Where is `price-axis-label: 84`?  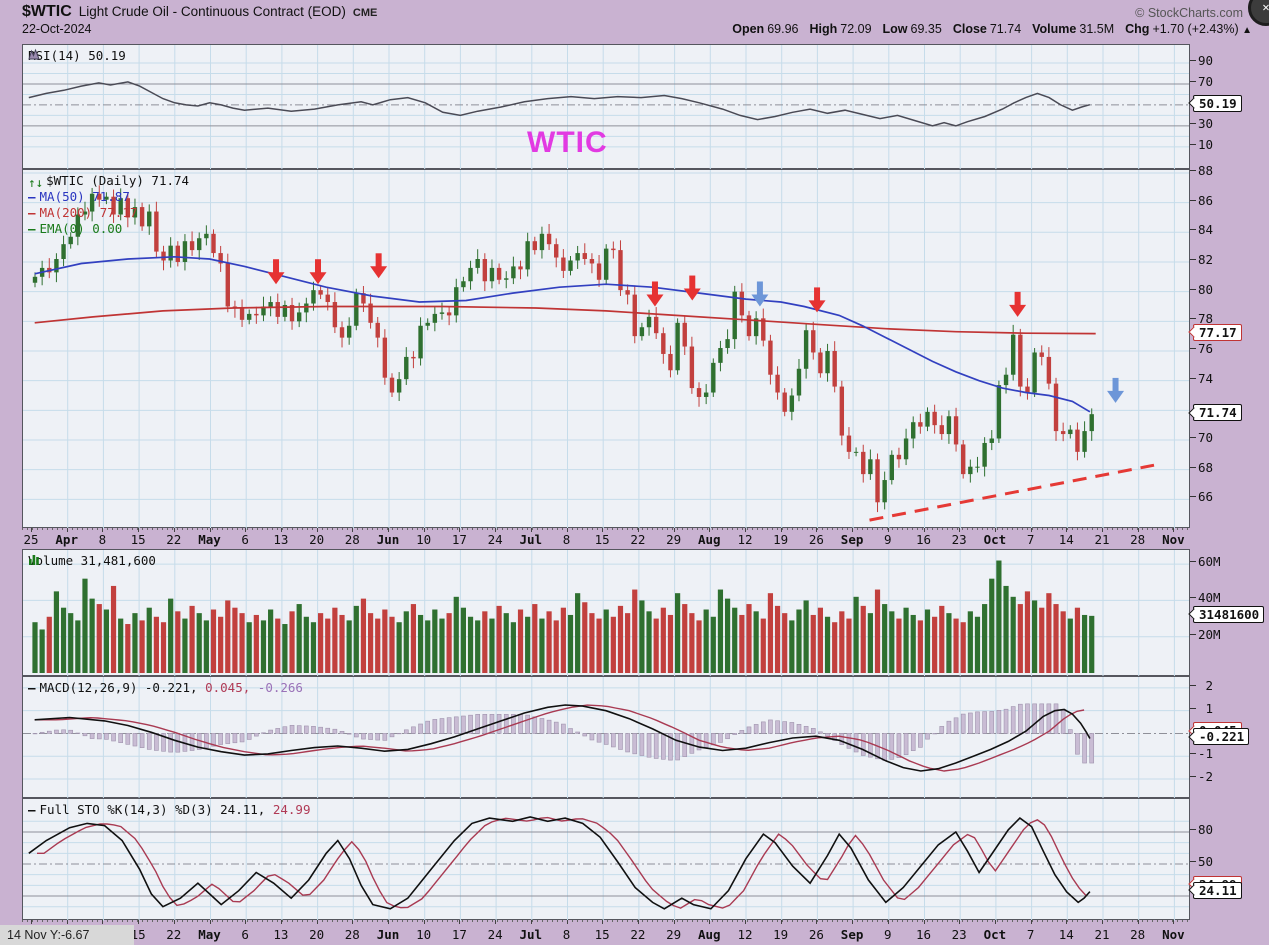 price-axis-label: 84 is located at coordinates (1201, 229).